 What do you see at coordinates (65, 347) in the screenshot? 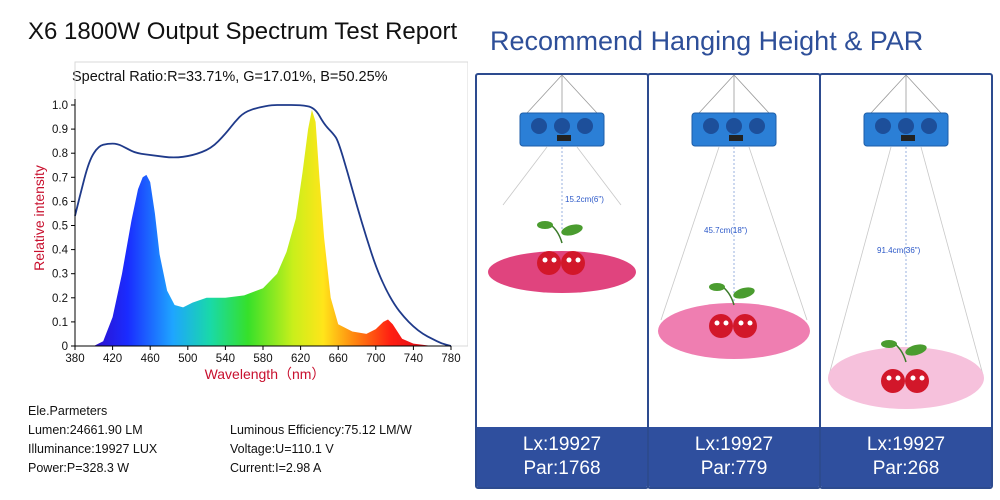
I see `y-tick-label: 0` at bounding box center [65, 347].